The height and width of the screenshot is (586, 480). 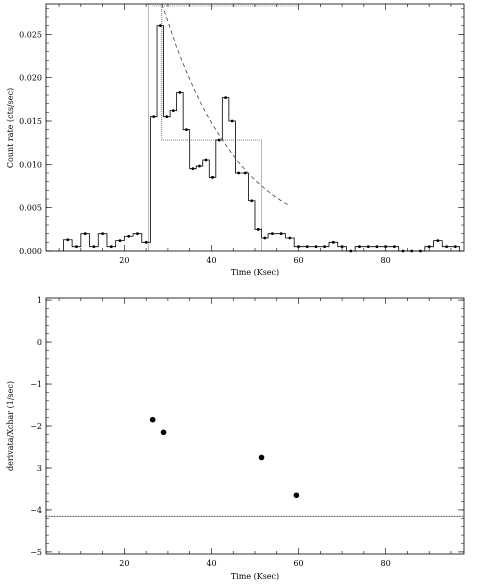 I want to click on derivative-y-tick-label: 0, so click(x=39, y=342).